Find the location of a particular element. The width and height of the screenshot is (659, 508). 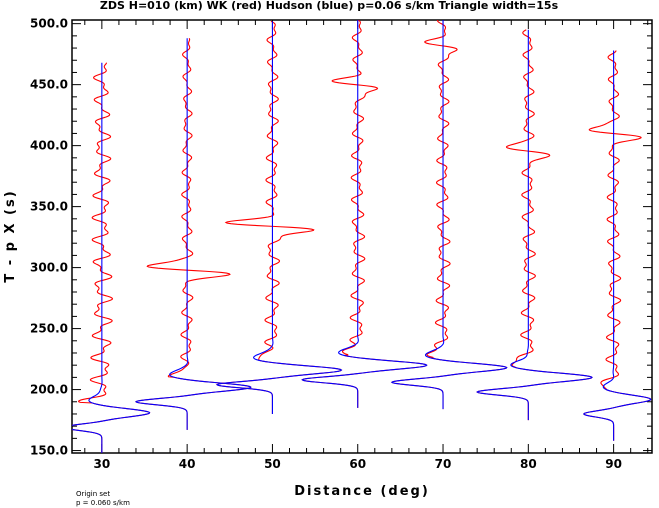

x-axis-title: Distance (deg) is located at coordinates (362, 491).